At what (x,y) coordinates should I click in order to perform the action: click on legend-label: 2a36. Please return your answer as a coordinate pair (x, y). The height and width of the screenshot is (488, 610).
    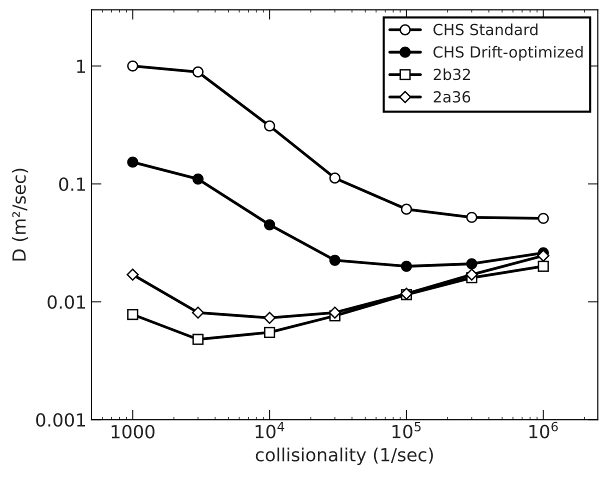
    Looking at the image, I should click on (452, 97).